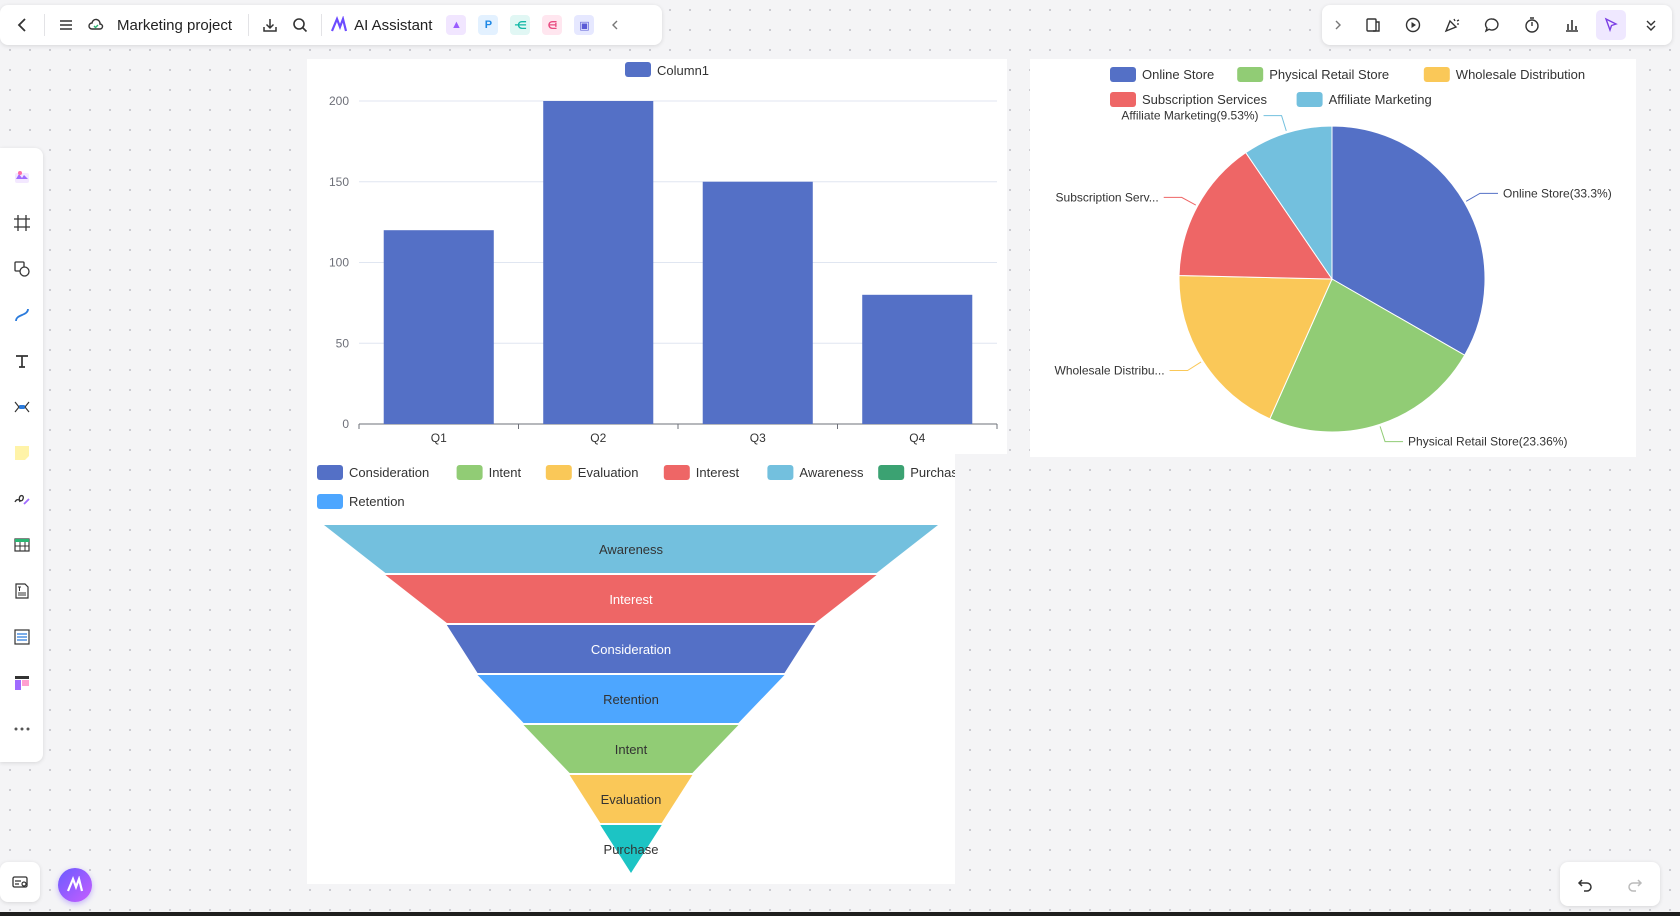 The image size is (1680, 916). Describe the element at coordinates (1532, 25) in the screenshot. I see `timer-icon` at that location.